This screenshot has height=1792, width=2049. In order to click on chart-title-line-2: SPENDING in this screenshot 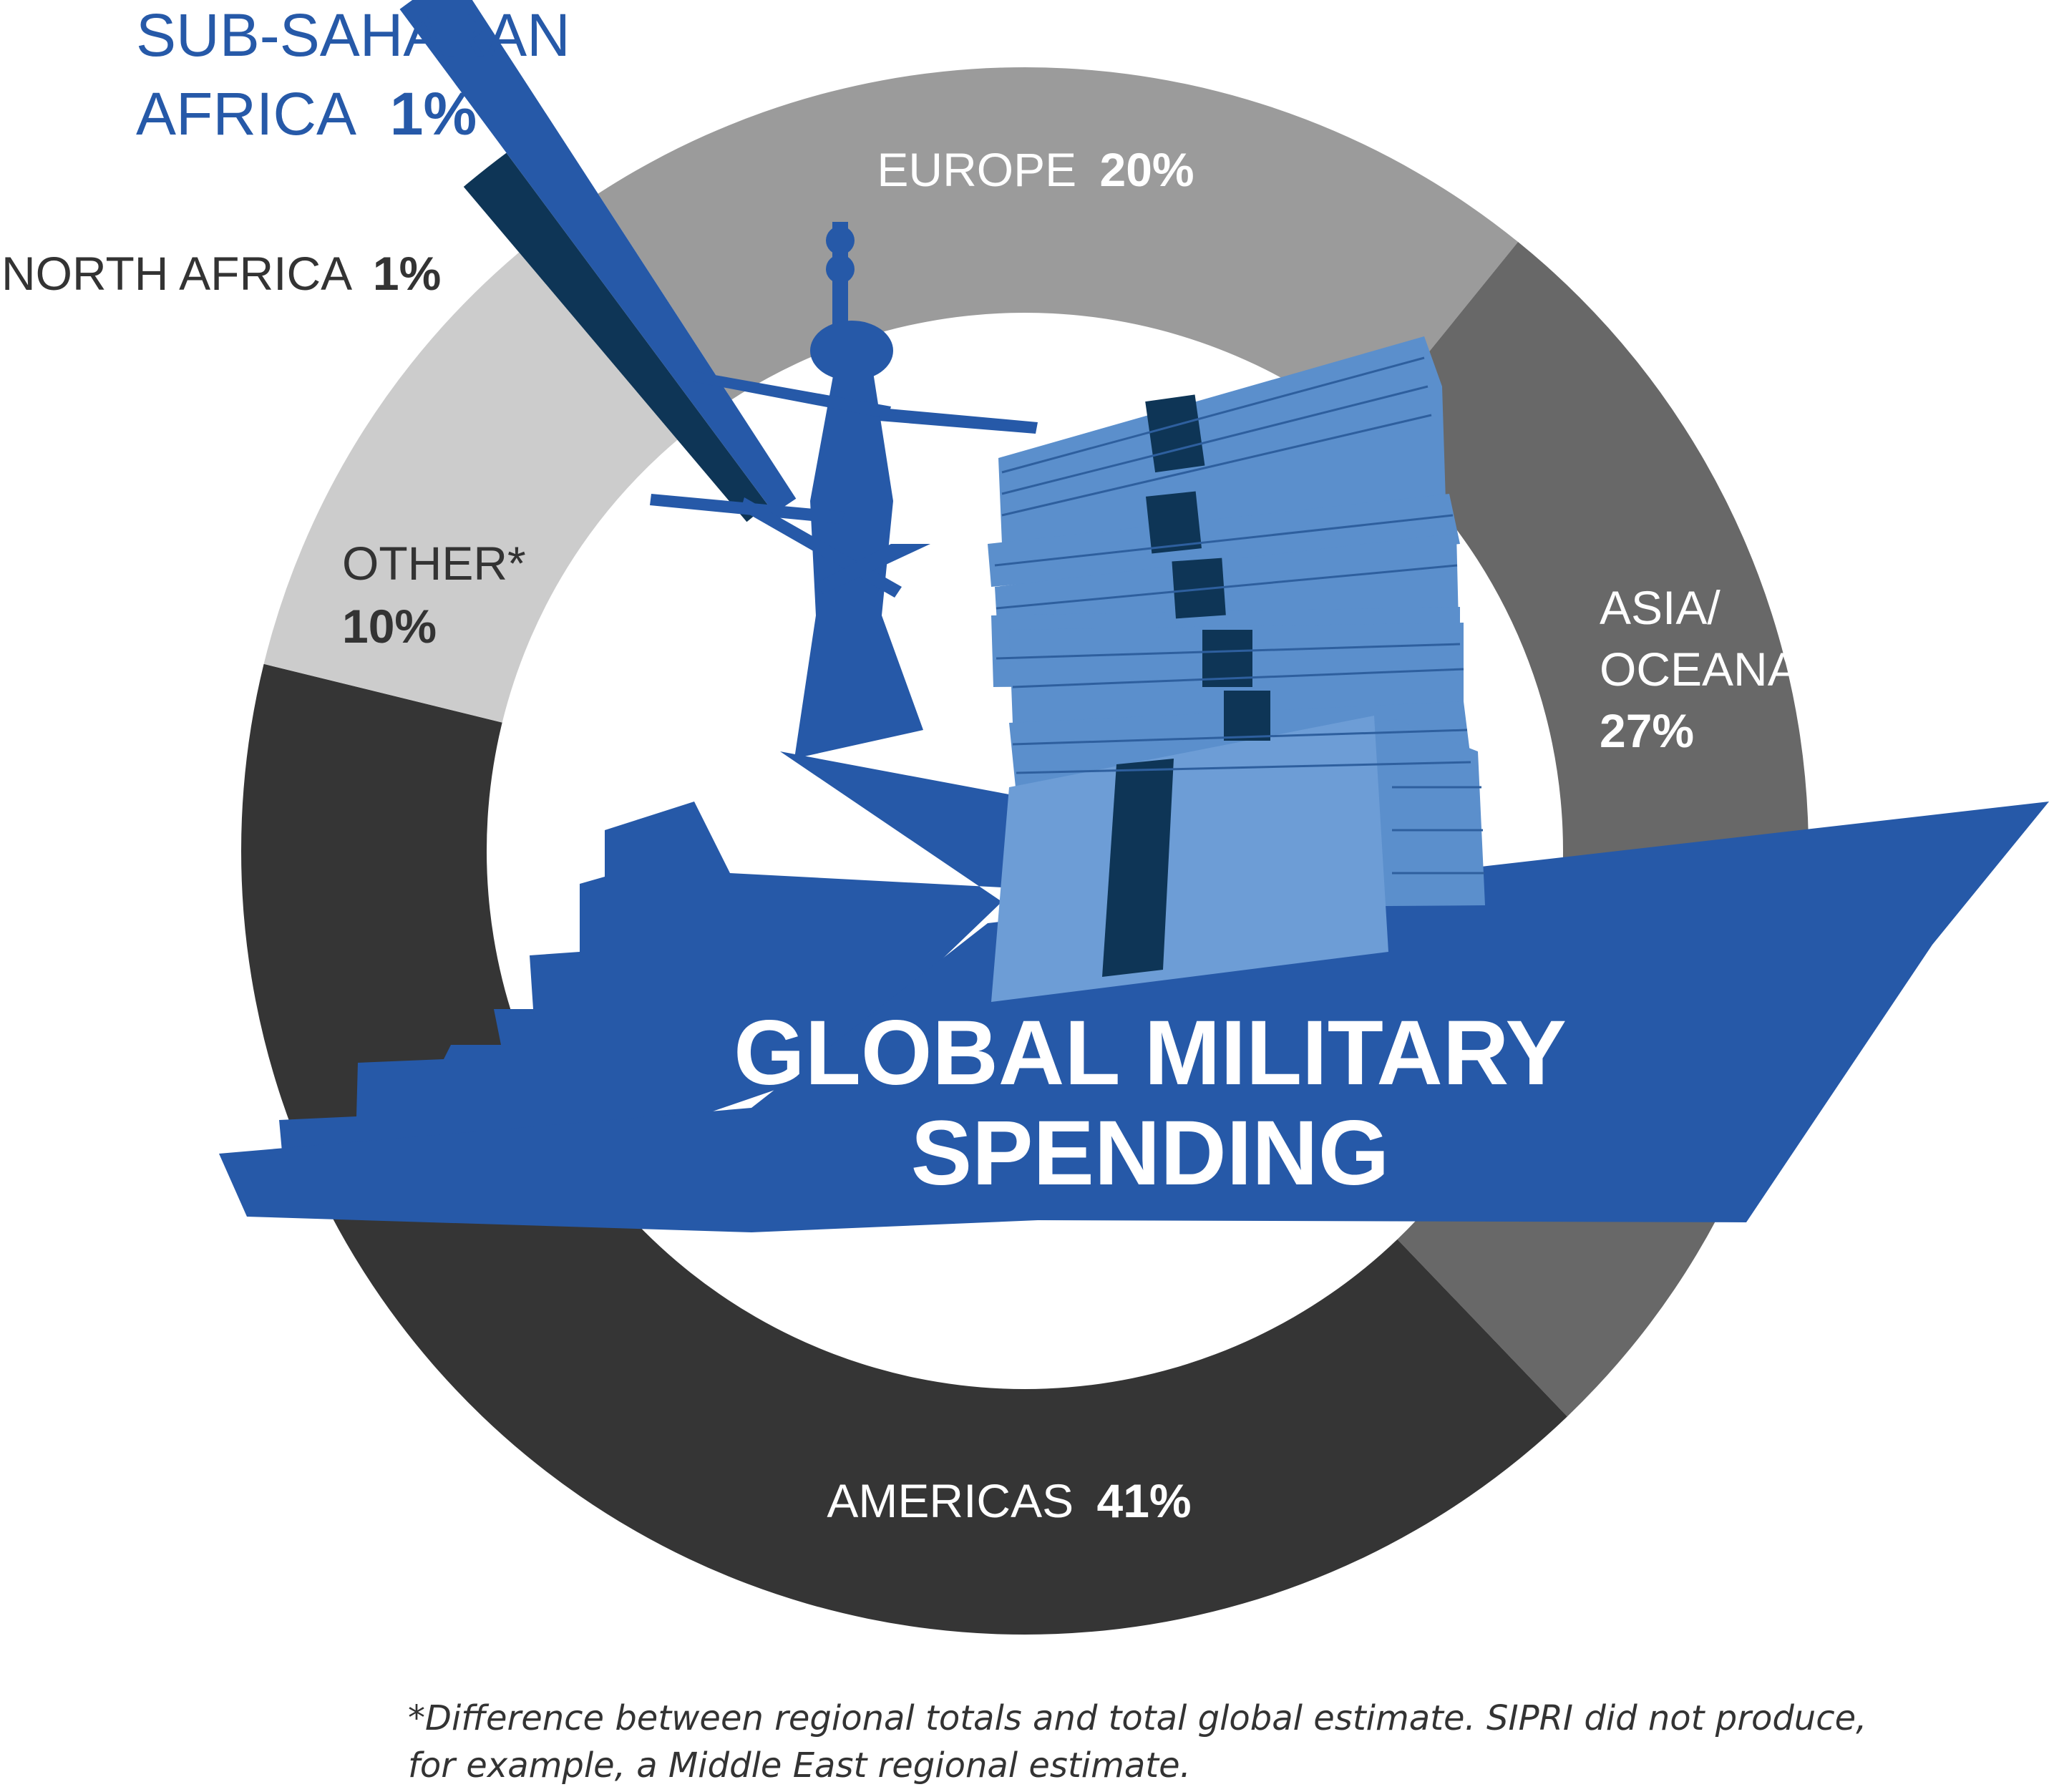, I will do `click(1151, 1153)`.